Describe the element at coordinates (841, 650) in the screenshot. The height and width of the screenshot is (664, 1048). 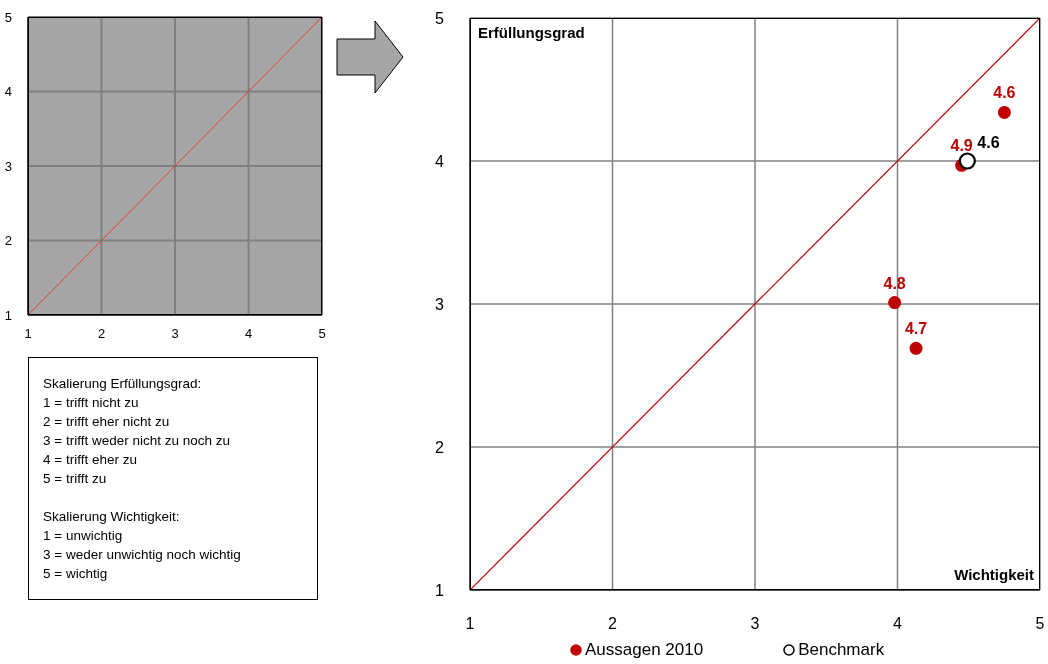
I see `legend-label: Benchmark` at that location.